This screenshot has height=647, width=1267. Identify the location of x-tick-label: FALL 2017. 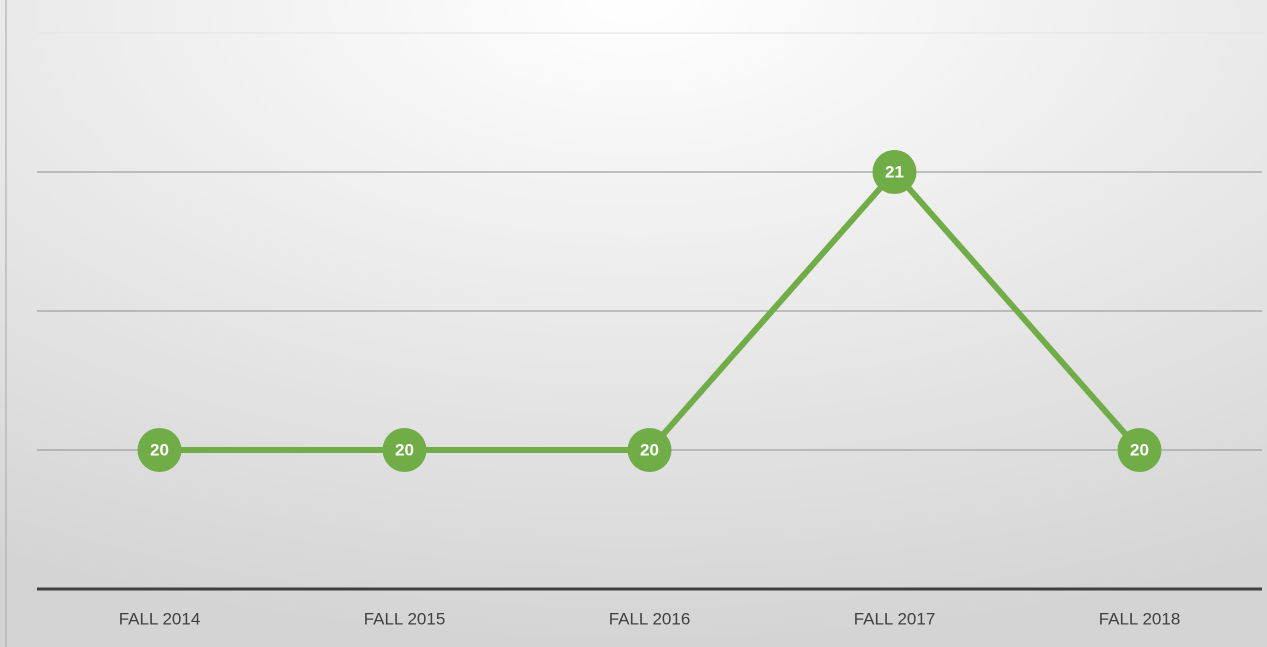
(895, 618).